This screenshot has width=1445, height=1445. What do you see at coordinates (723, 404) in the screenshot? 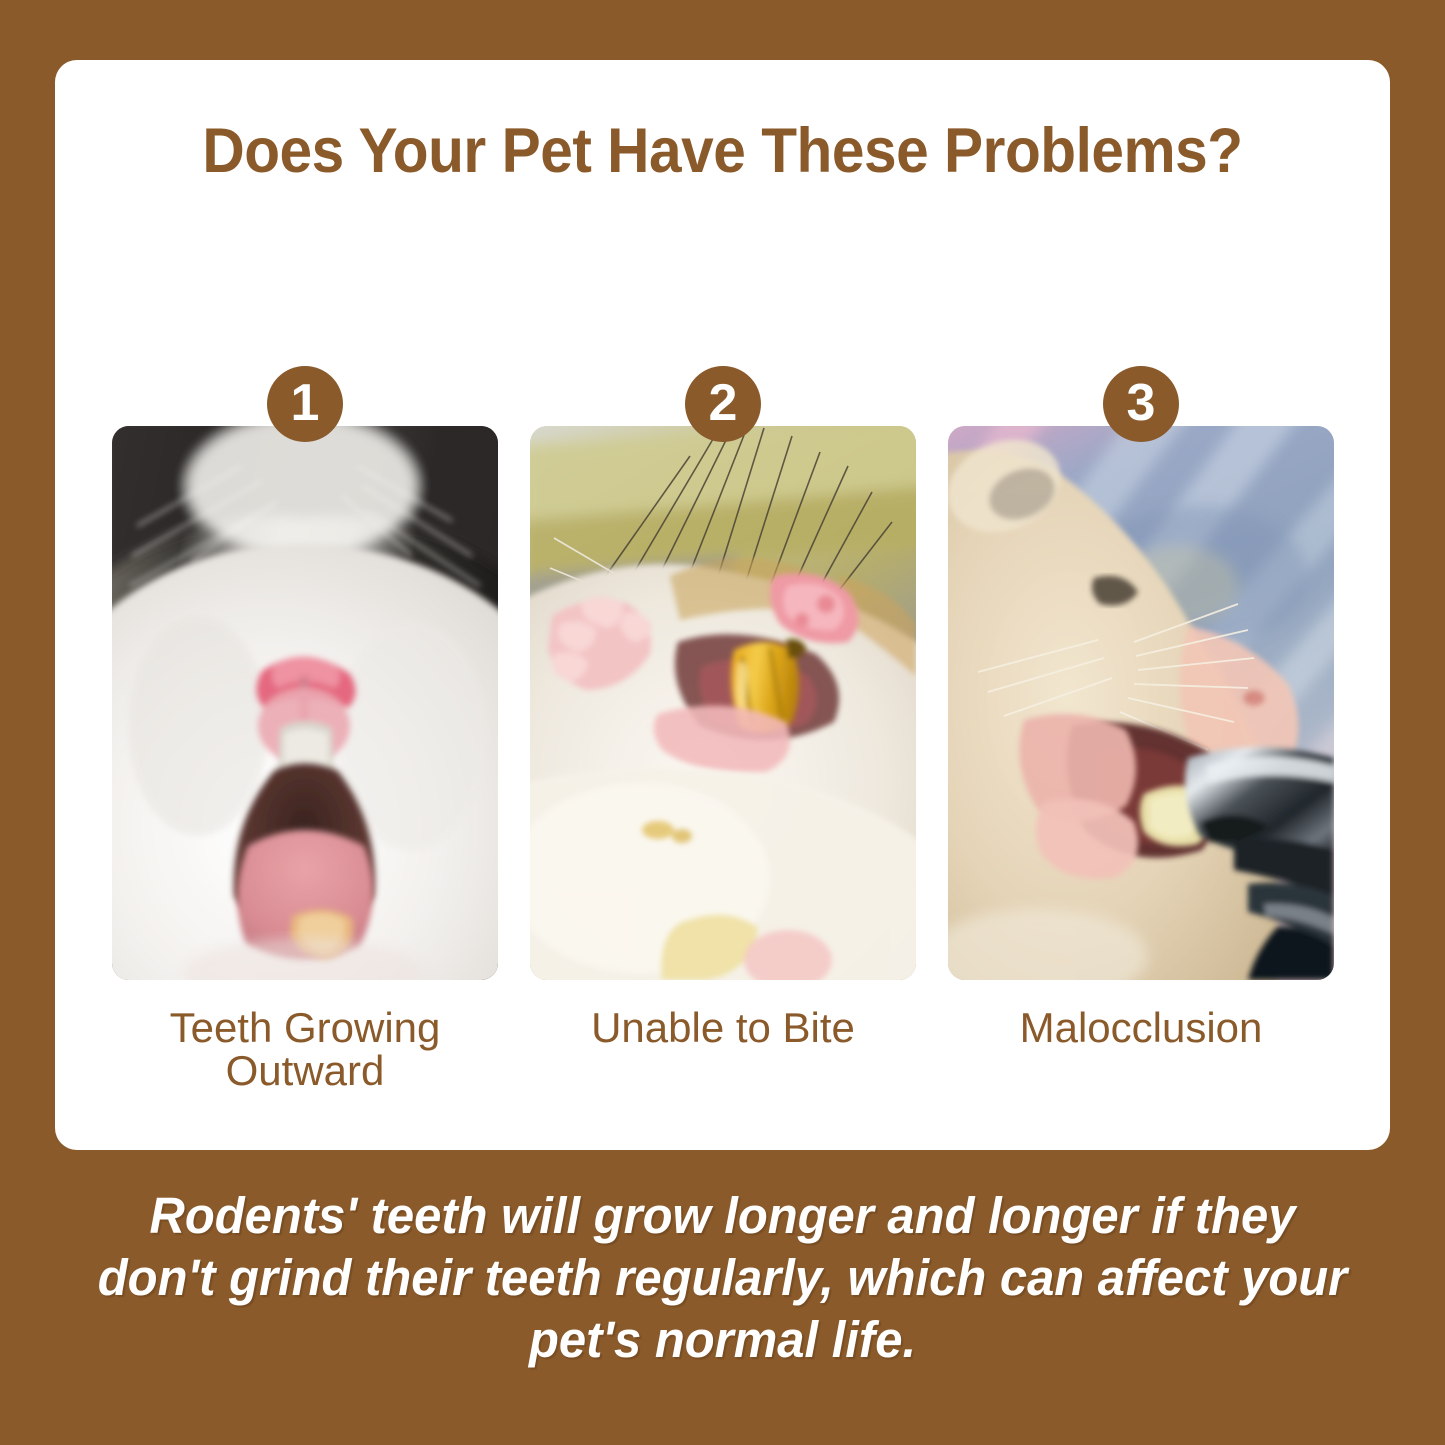
I see `step-badge-2: 2` at bounding box center [723, 404].